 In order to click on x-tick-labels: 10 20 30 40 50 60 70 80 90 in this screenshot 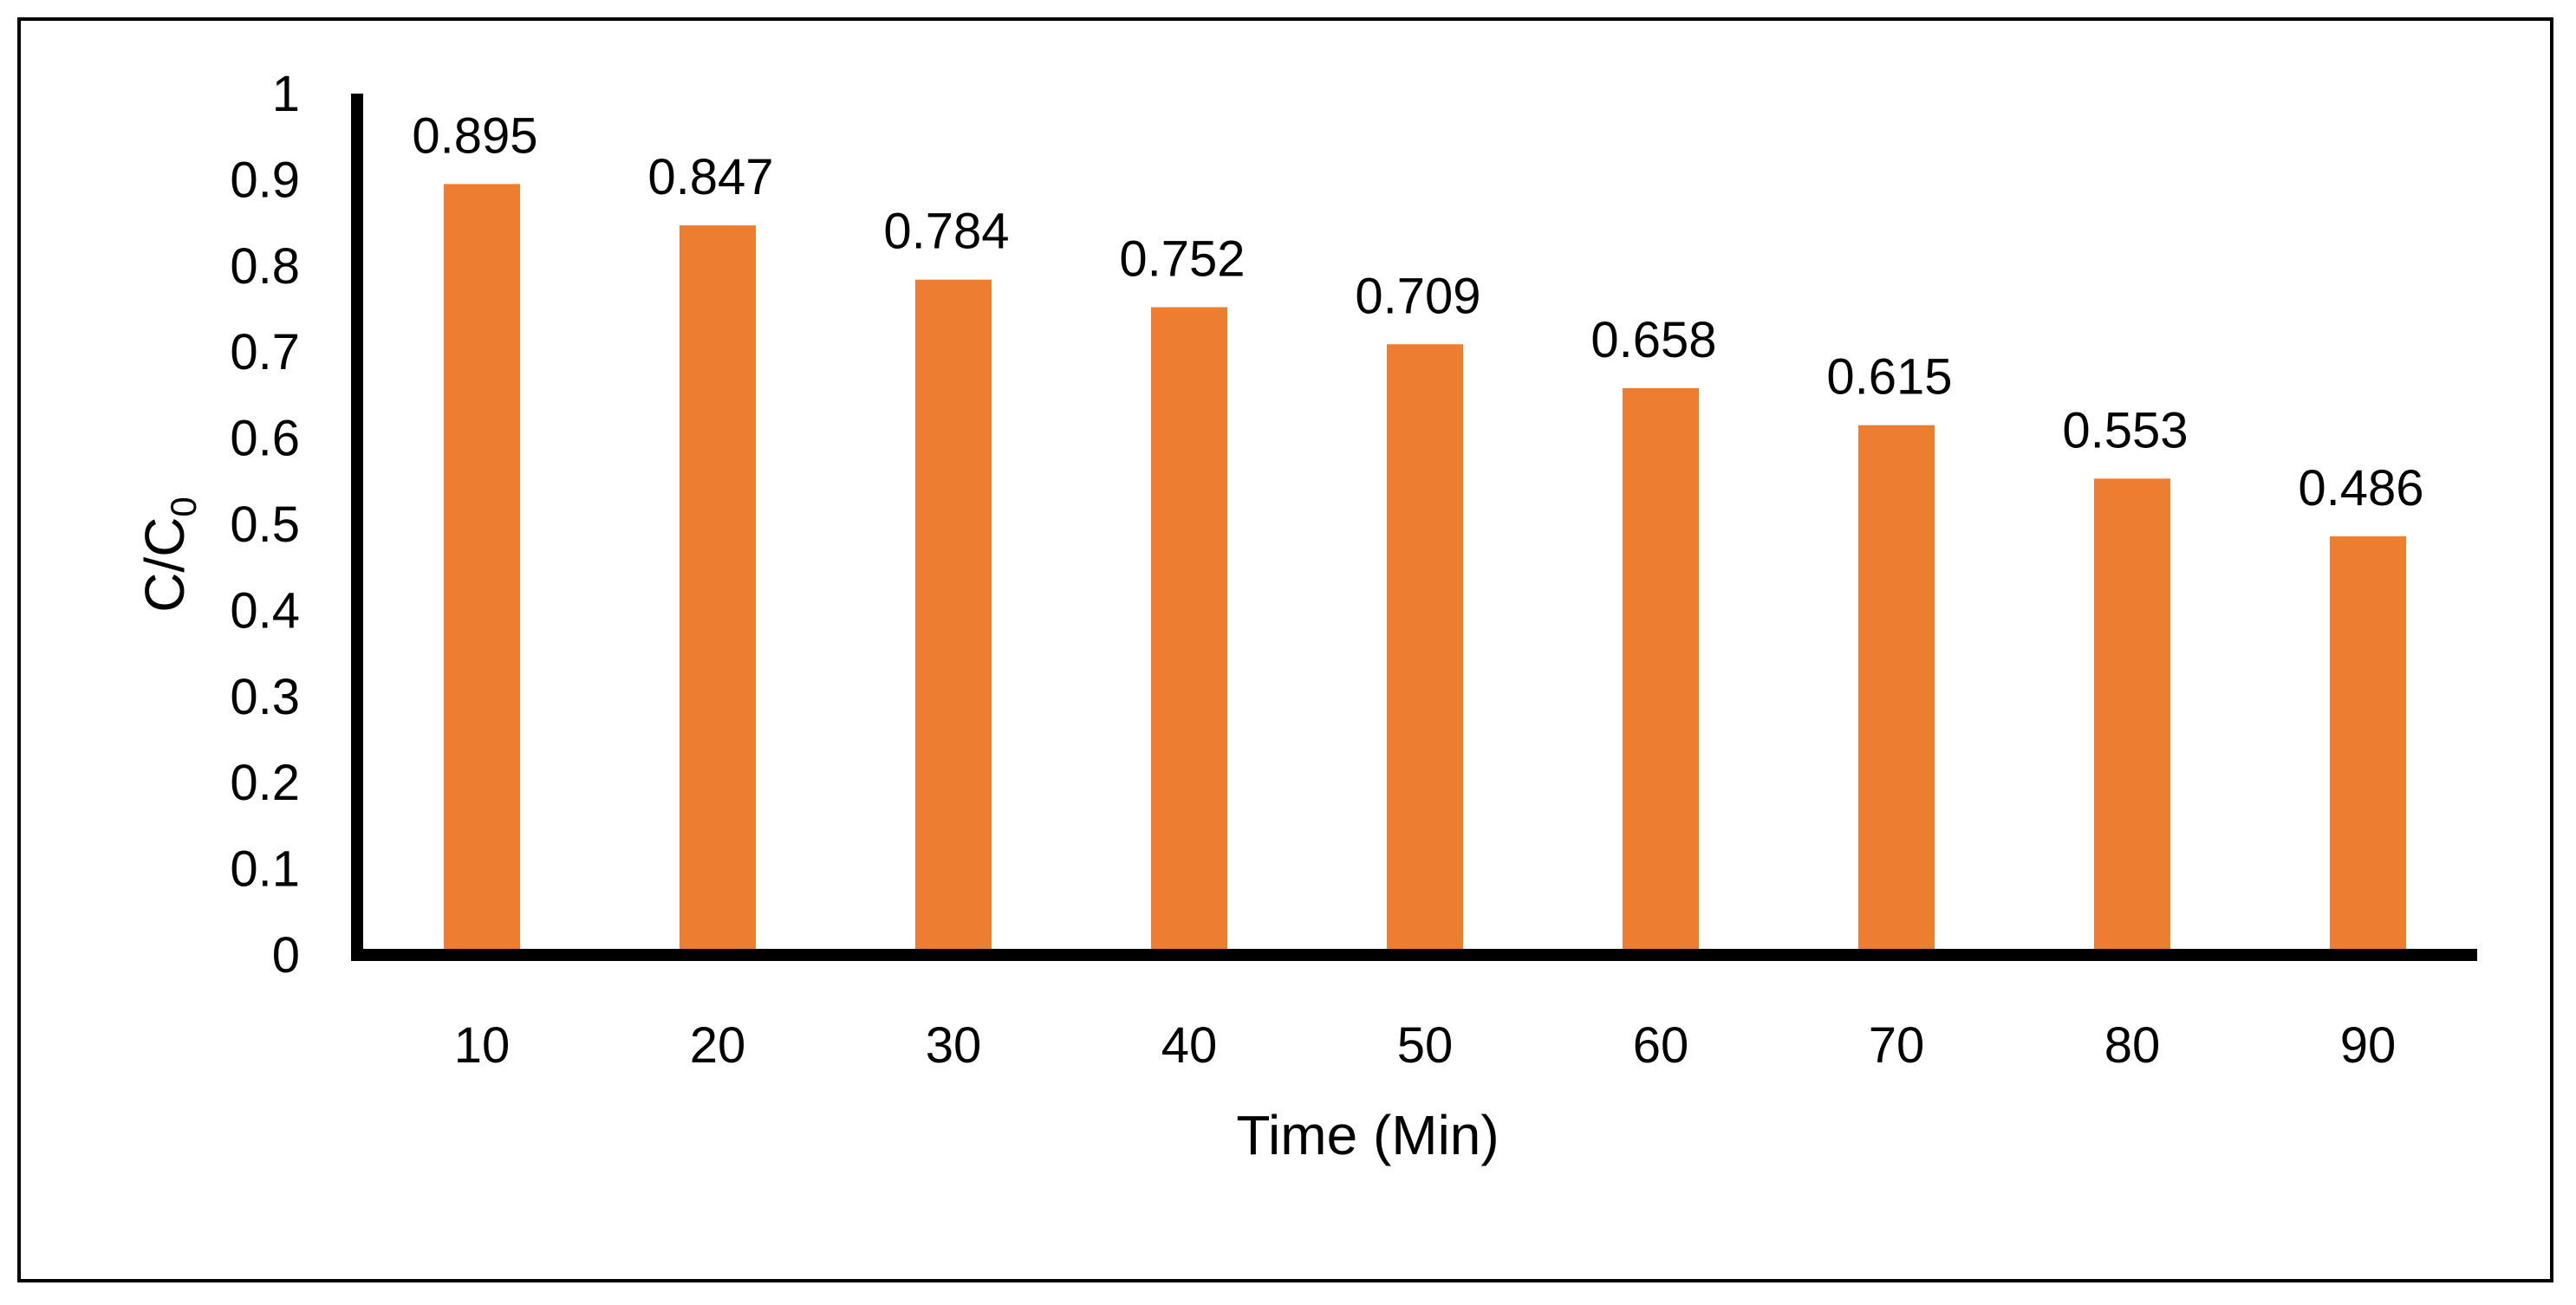, I will do `click(1425, 1046)`.